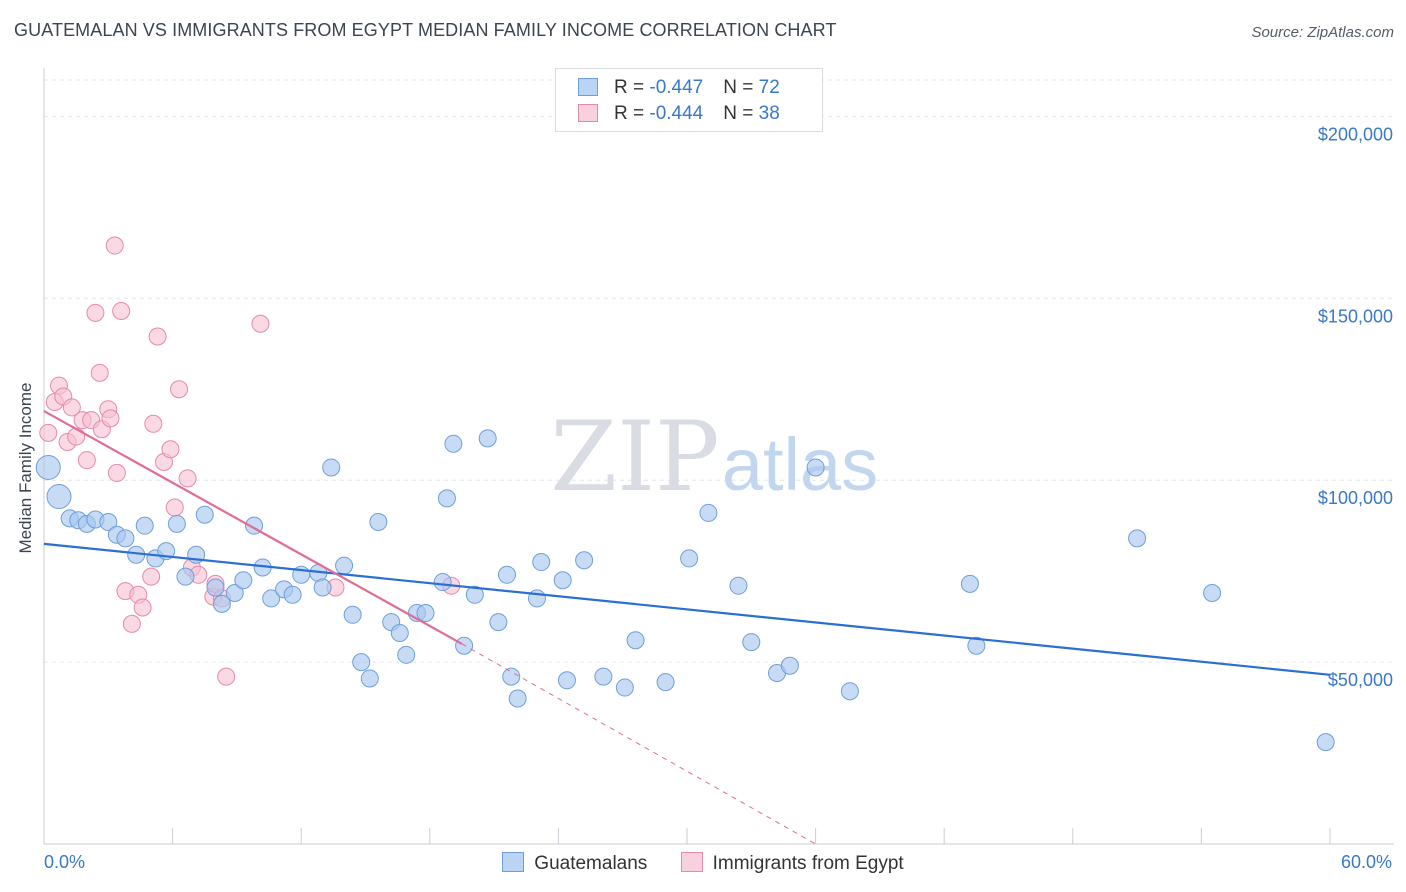 The width and height of the screenshot is (1406, 892). What do you see at coordinates (591, 863) in the screenshot?
I see `legend-label: Guatemalans` at bounding box center [591, 863].